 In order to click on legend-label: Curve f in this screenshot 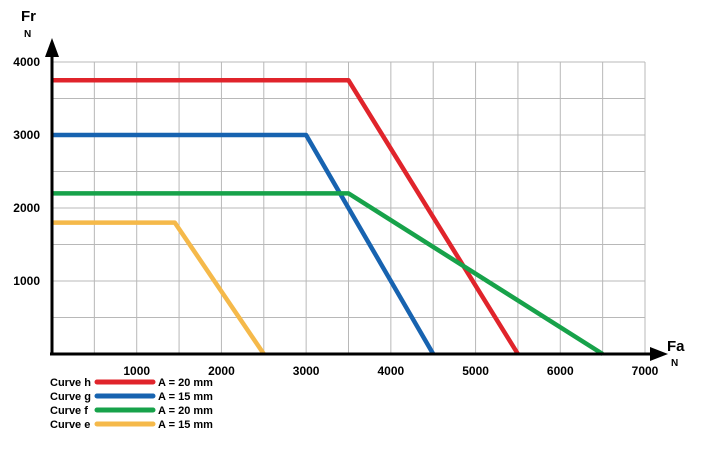, I will do `click(69, 411)`.